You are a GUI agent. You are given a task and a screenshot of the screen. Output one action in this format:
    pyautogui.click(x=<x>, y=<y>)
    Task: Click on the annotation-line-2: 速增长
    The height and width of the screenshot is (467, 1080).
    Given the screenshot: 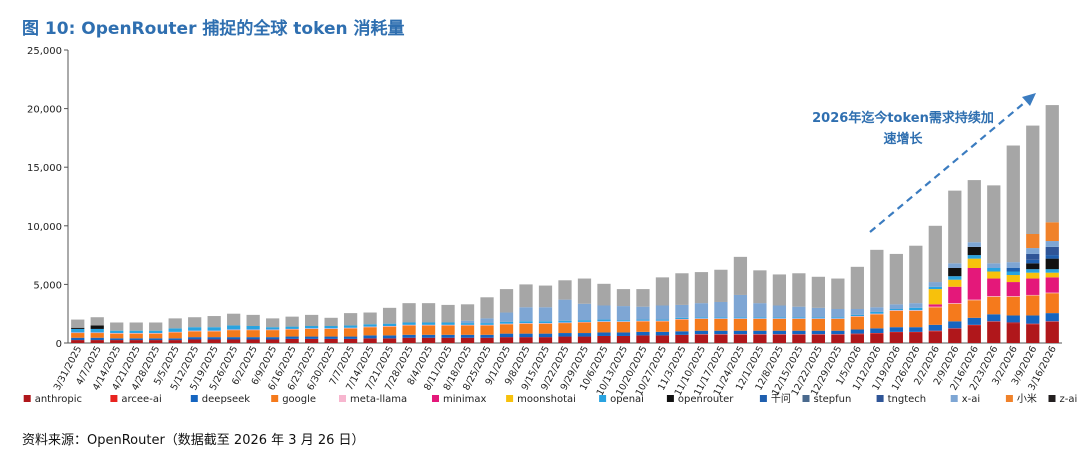 What is the action you would take?
    pyautogui.click(x=903, y=139)
    